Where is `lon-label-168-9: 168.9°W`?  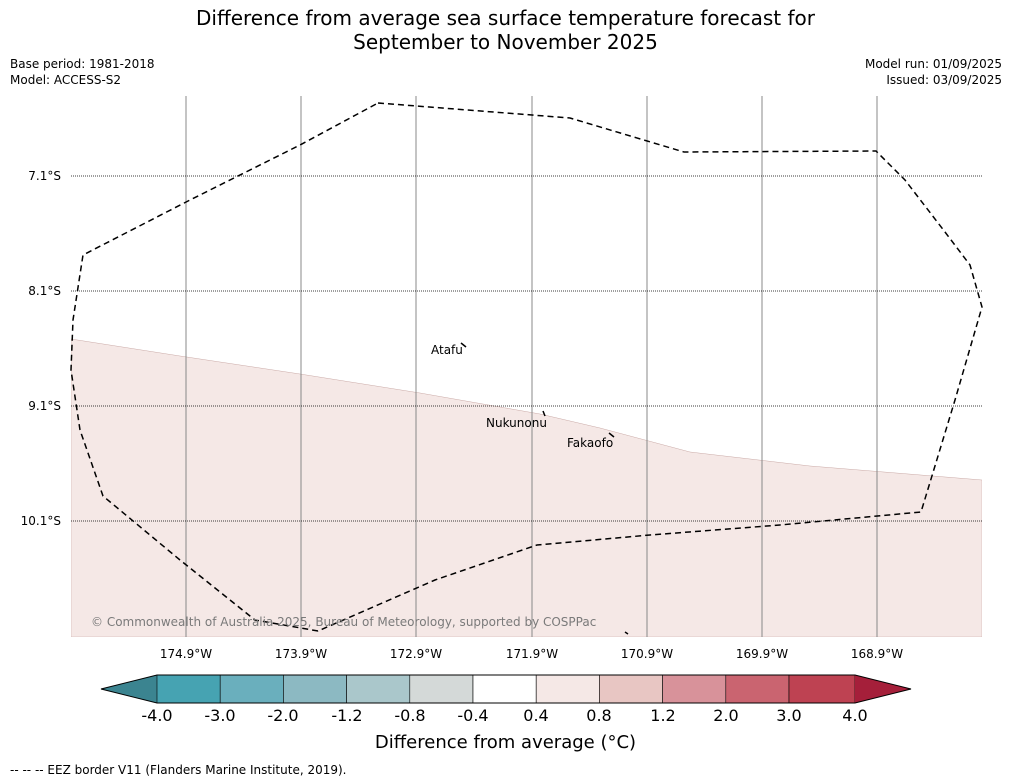 lon-label-168-9: 168.9°W is located at coordinates (877, 654).